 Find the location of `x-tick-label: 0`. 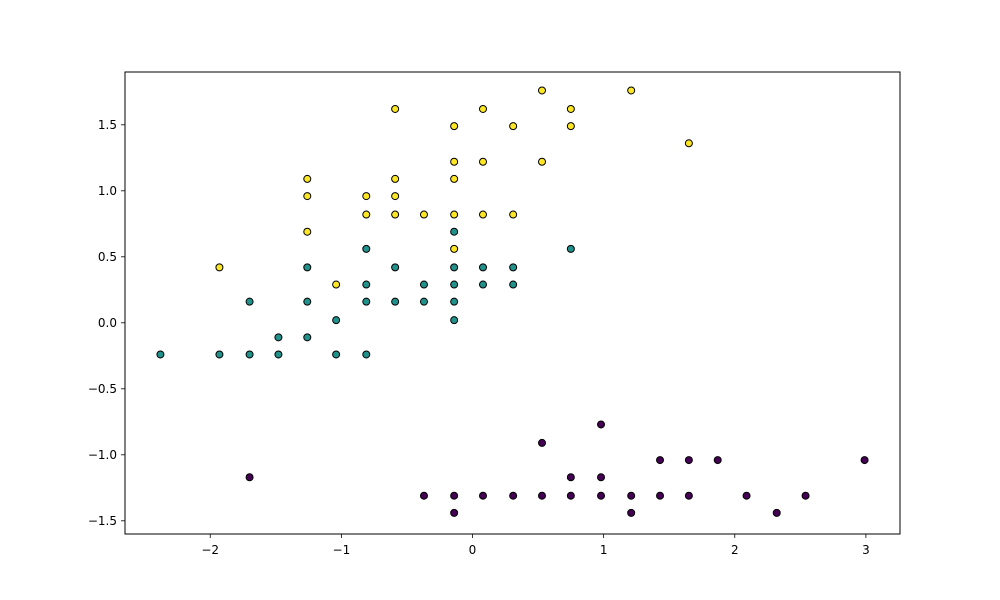

x-tick-label: 0 is located at coordinates (473, 550).